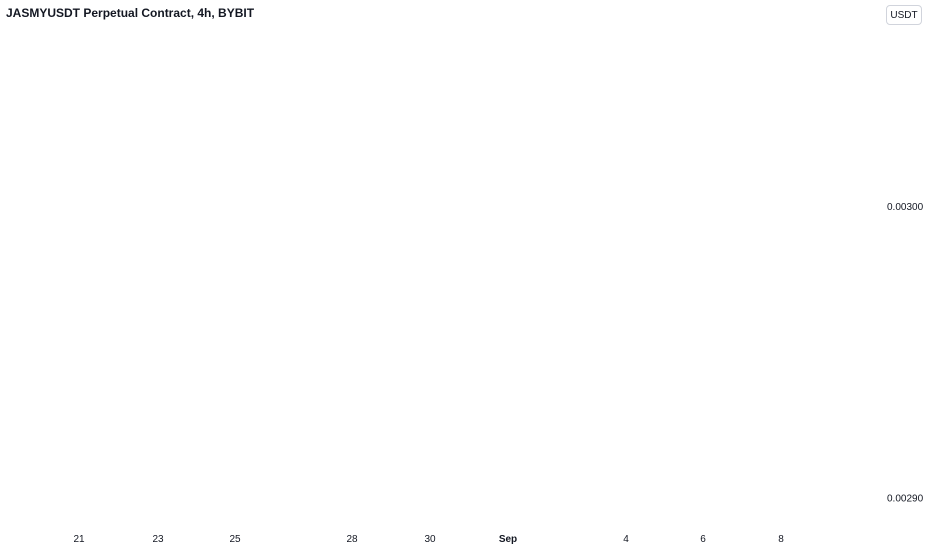  What do you see at coordinates (904, 15) in the screenshot?
I see `currency-button: USDT` at bounding box center [904, 15].